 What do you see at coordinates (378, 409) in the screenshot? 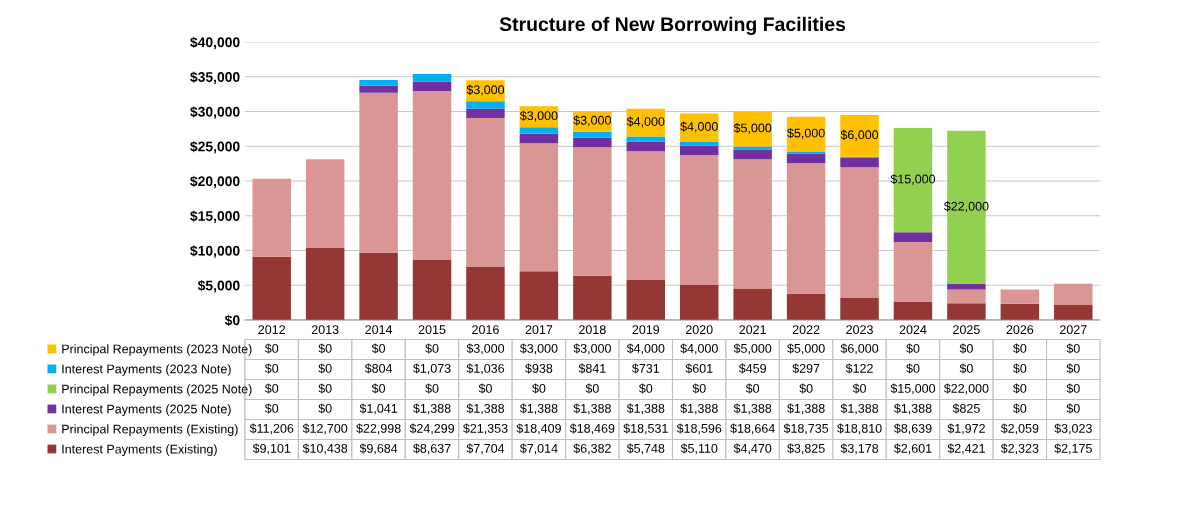
I see `data-label: $1,041` at bounding box center [378, 409].